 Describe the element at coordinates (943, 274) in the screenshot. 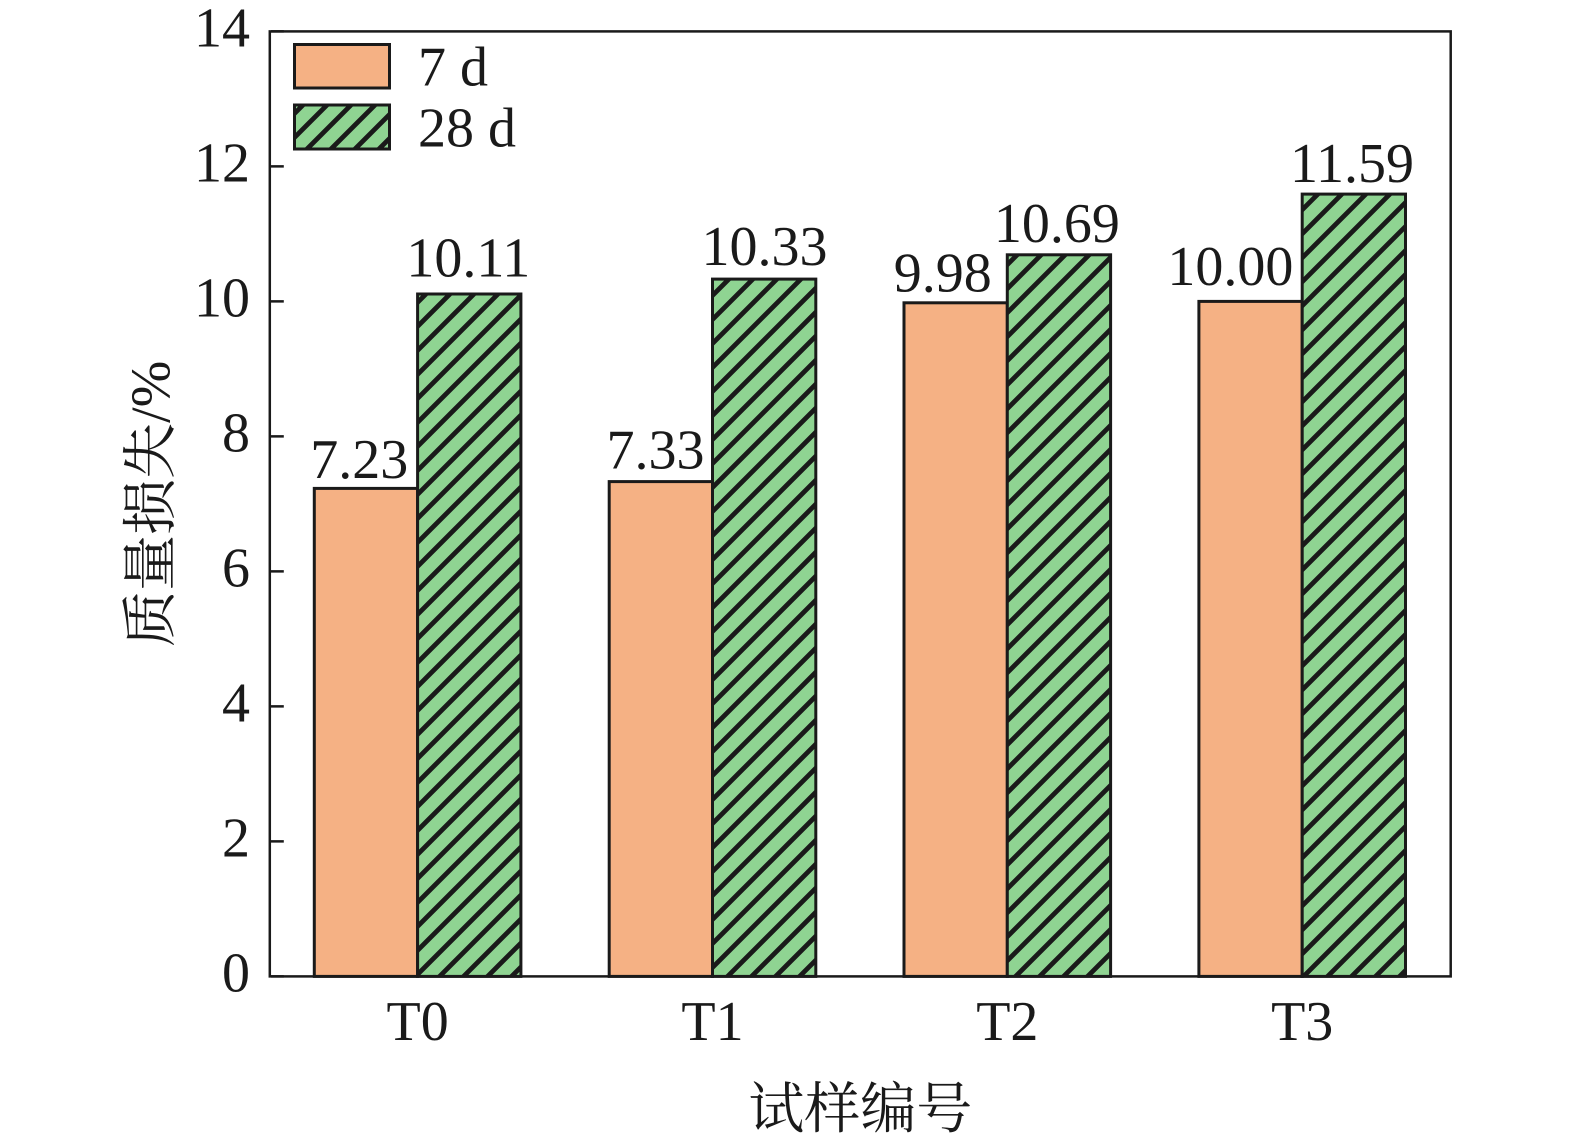

I see `svg-text: 9.98` at that location.